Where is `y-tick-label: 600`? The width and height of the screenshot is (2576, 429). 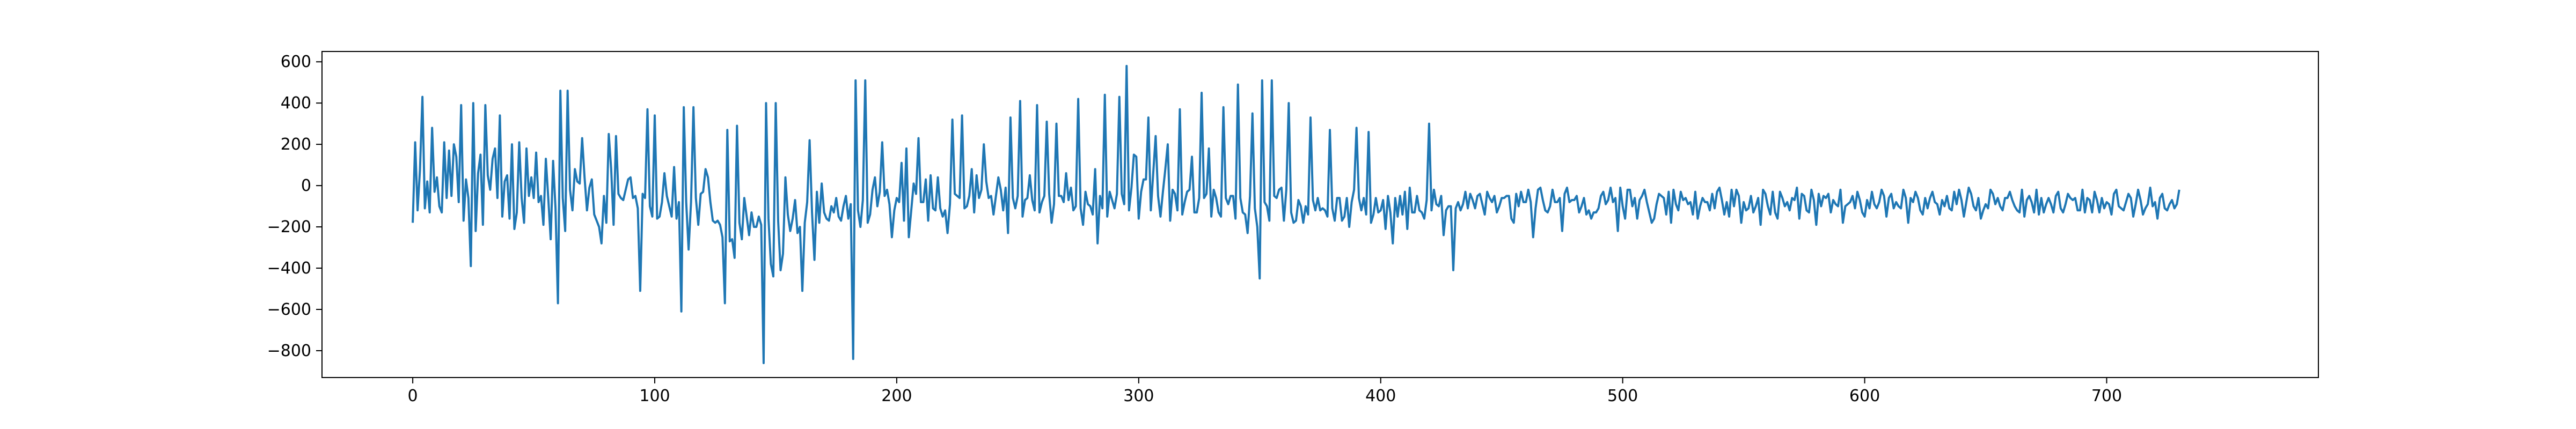
y-tick-label: 600 is located at coordinates (296, 62).